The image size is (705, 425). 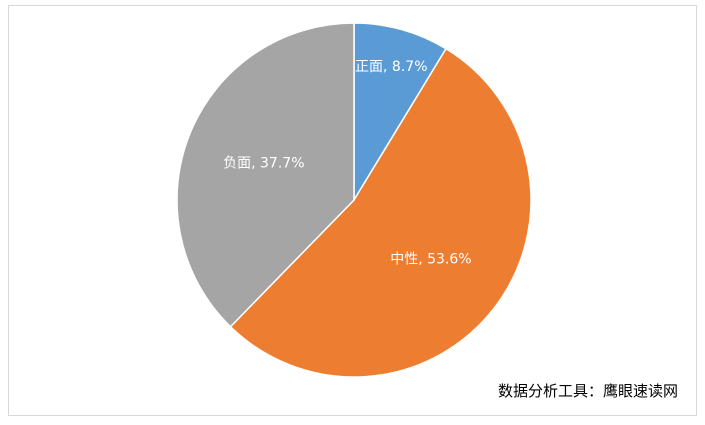 What do you see at coordinates (430, 260) in the screenshot?
I see `data-label: 中性, 53.6%` at bounding box center [430, 260].